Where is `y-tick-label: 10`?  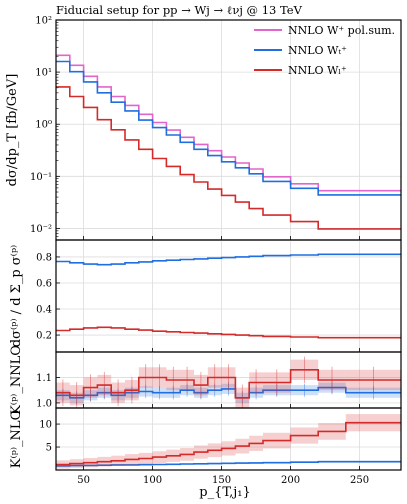
y-tick-label: 10 is located at coordinates (45, 425).